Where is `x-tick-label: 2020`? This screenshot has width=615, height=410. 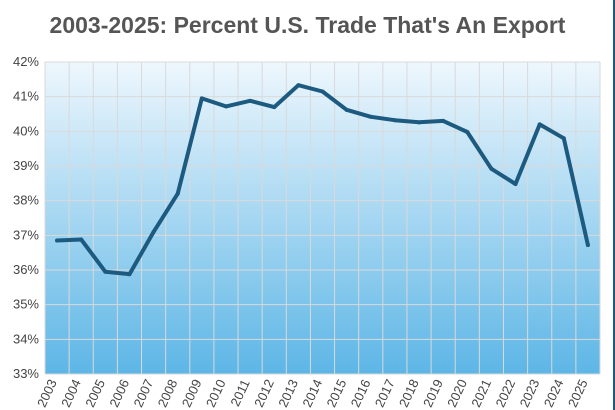
x-tick-label: 2020 is located at coordinates (457, 393).